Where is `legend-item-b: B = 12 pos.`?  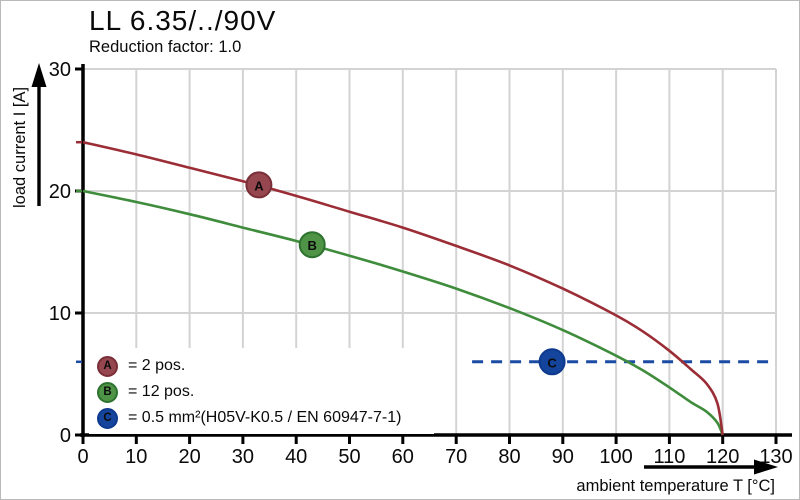 legend-item-b: B = 12 pos. is located at coordinates (265, 392).